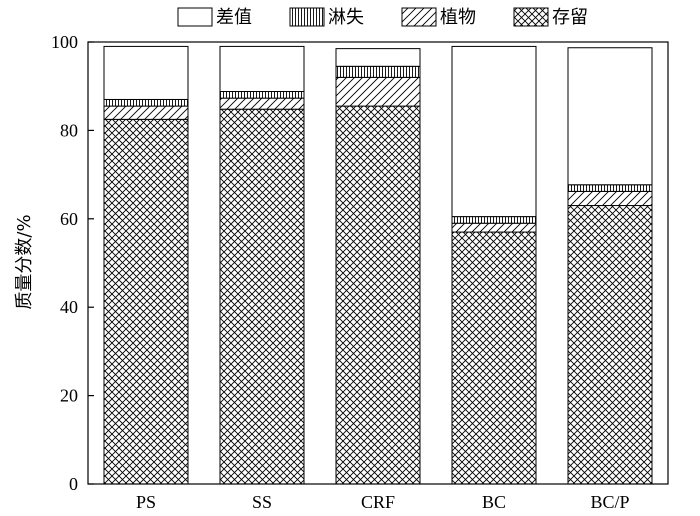 This screenshot has width=700, height=516. I want to click on legend-label: 淋失, so click(346, 17).